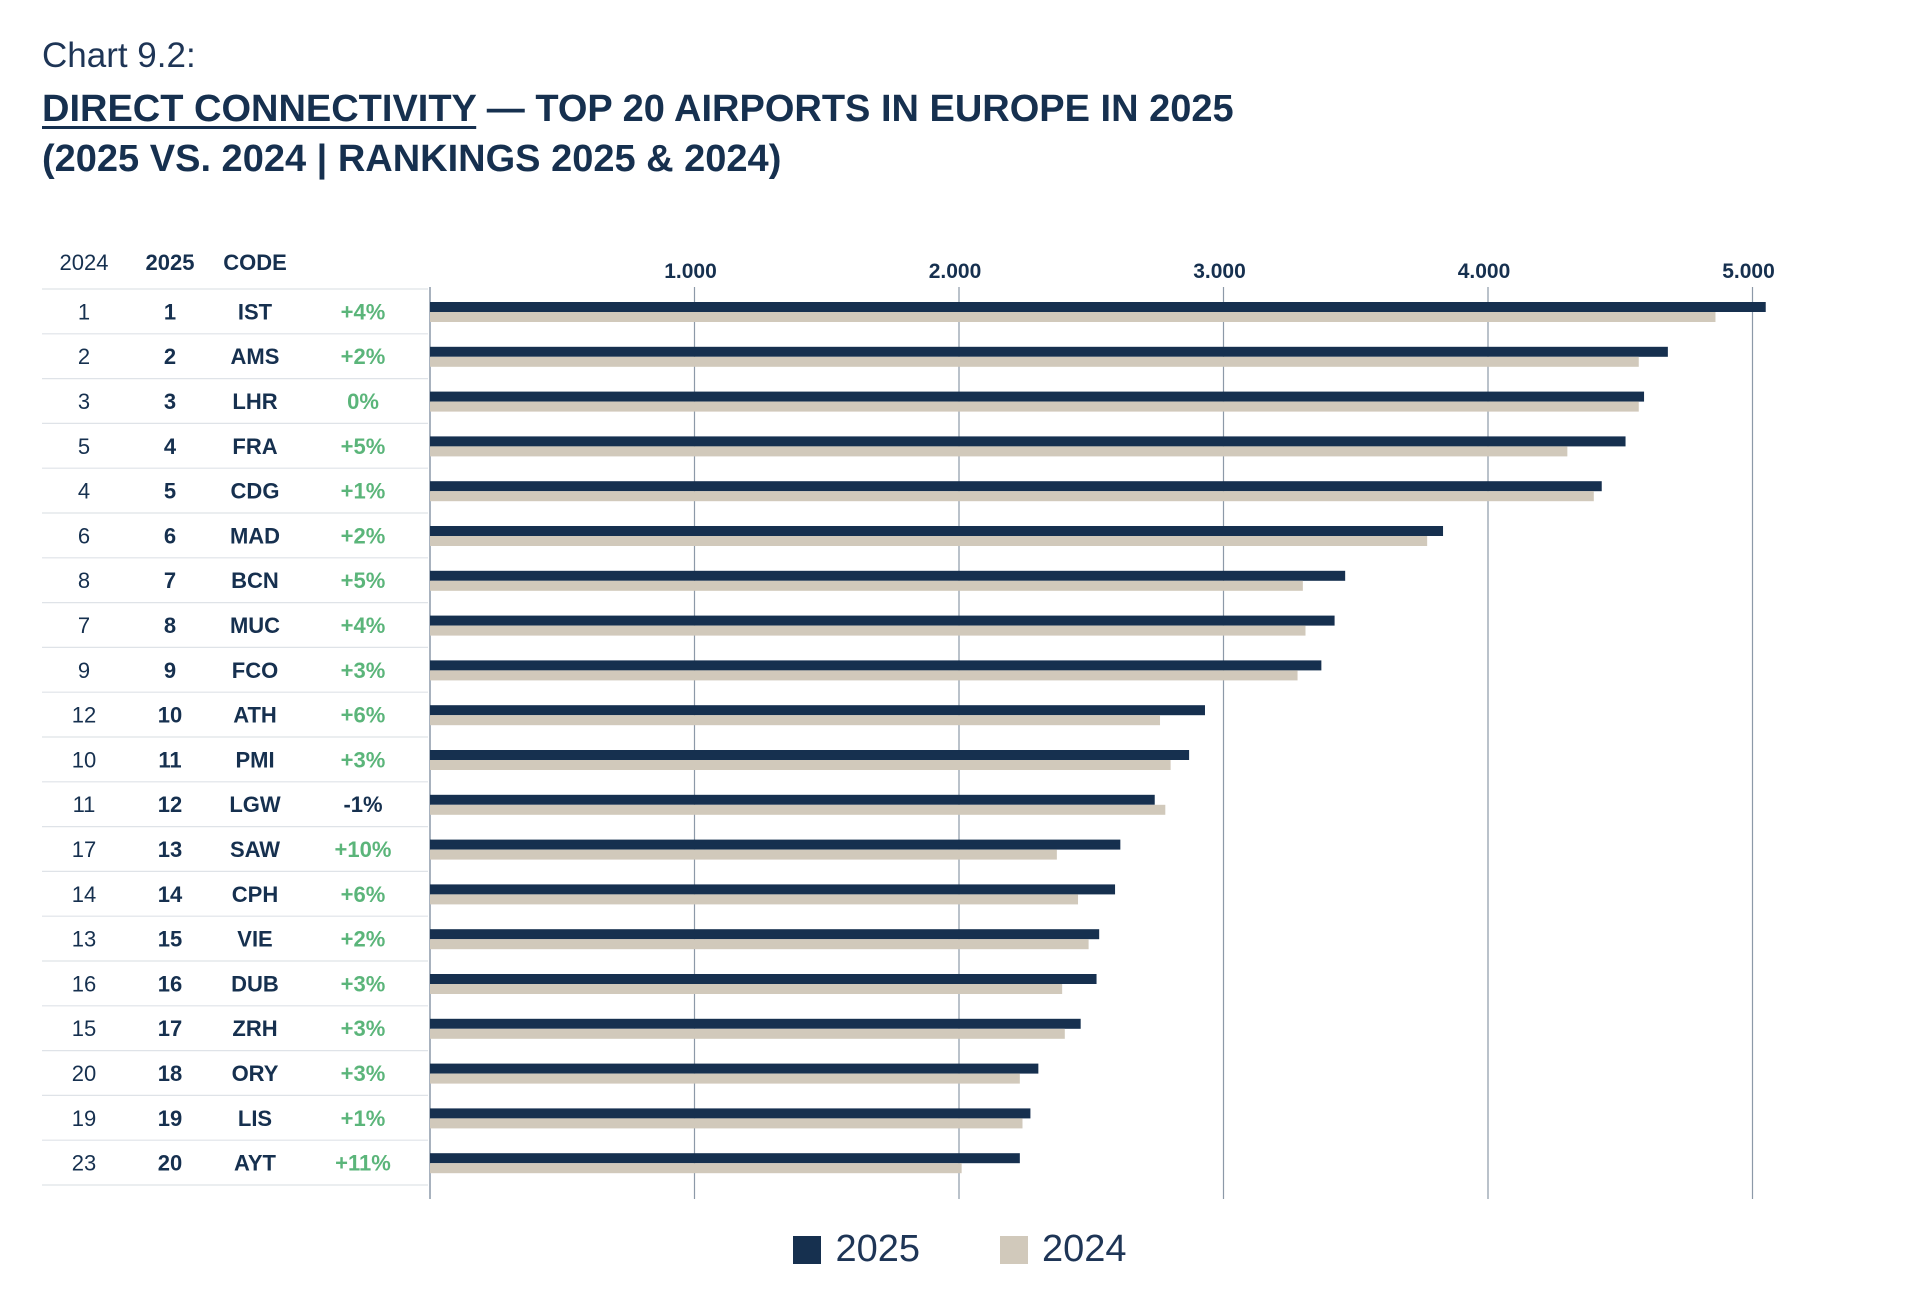 The image size is (1920, 1300). What do you see at coordinates (170, 983) in the screenshot?
I see `rank-2025-cell: 16` at bounding box center [170, 983].